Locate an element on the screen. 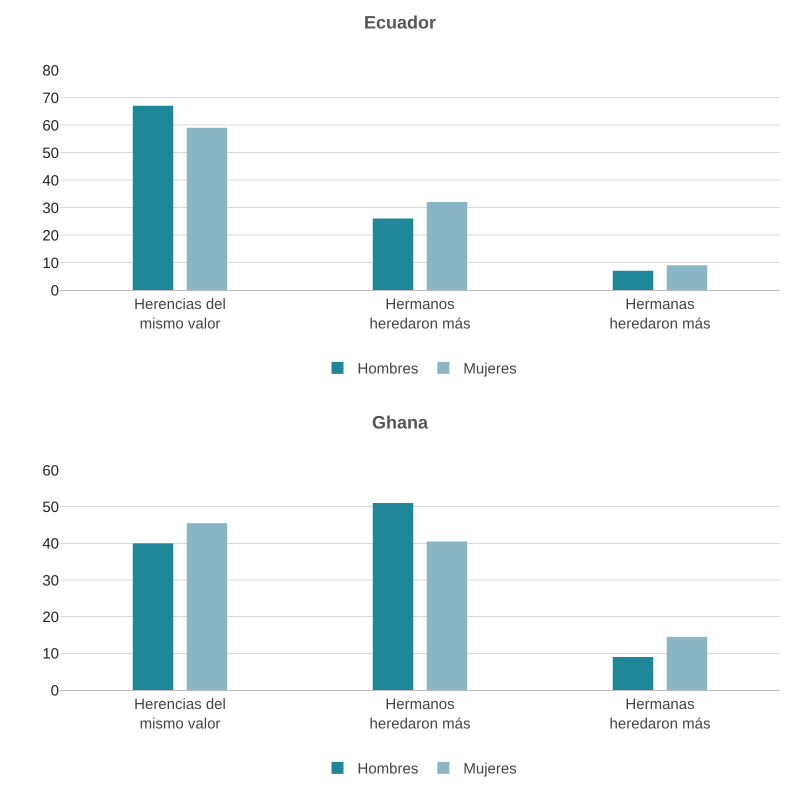 The height and width of the screenshot is (800, 800). chart-title: Ecuador is located at coordinates (400, 22).